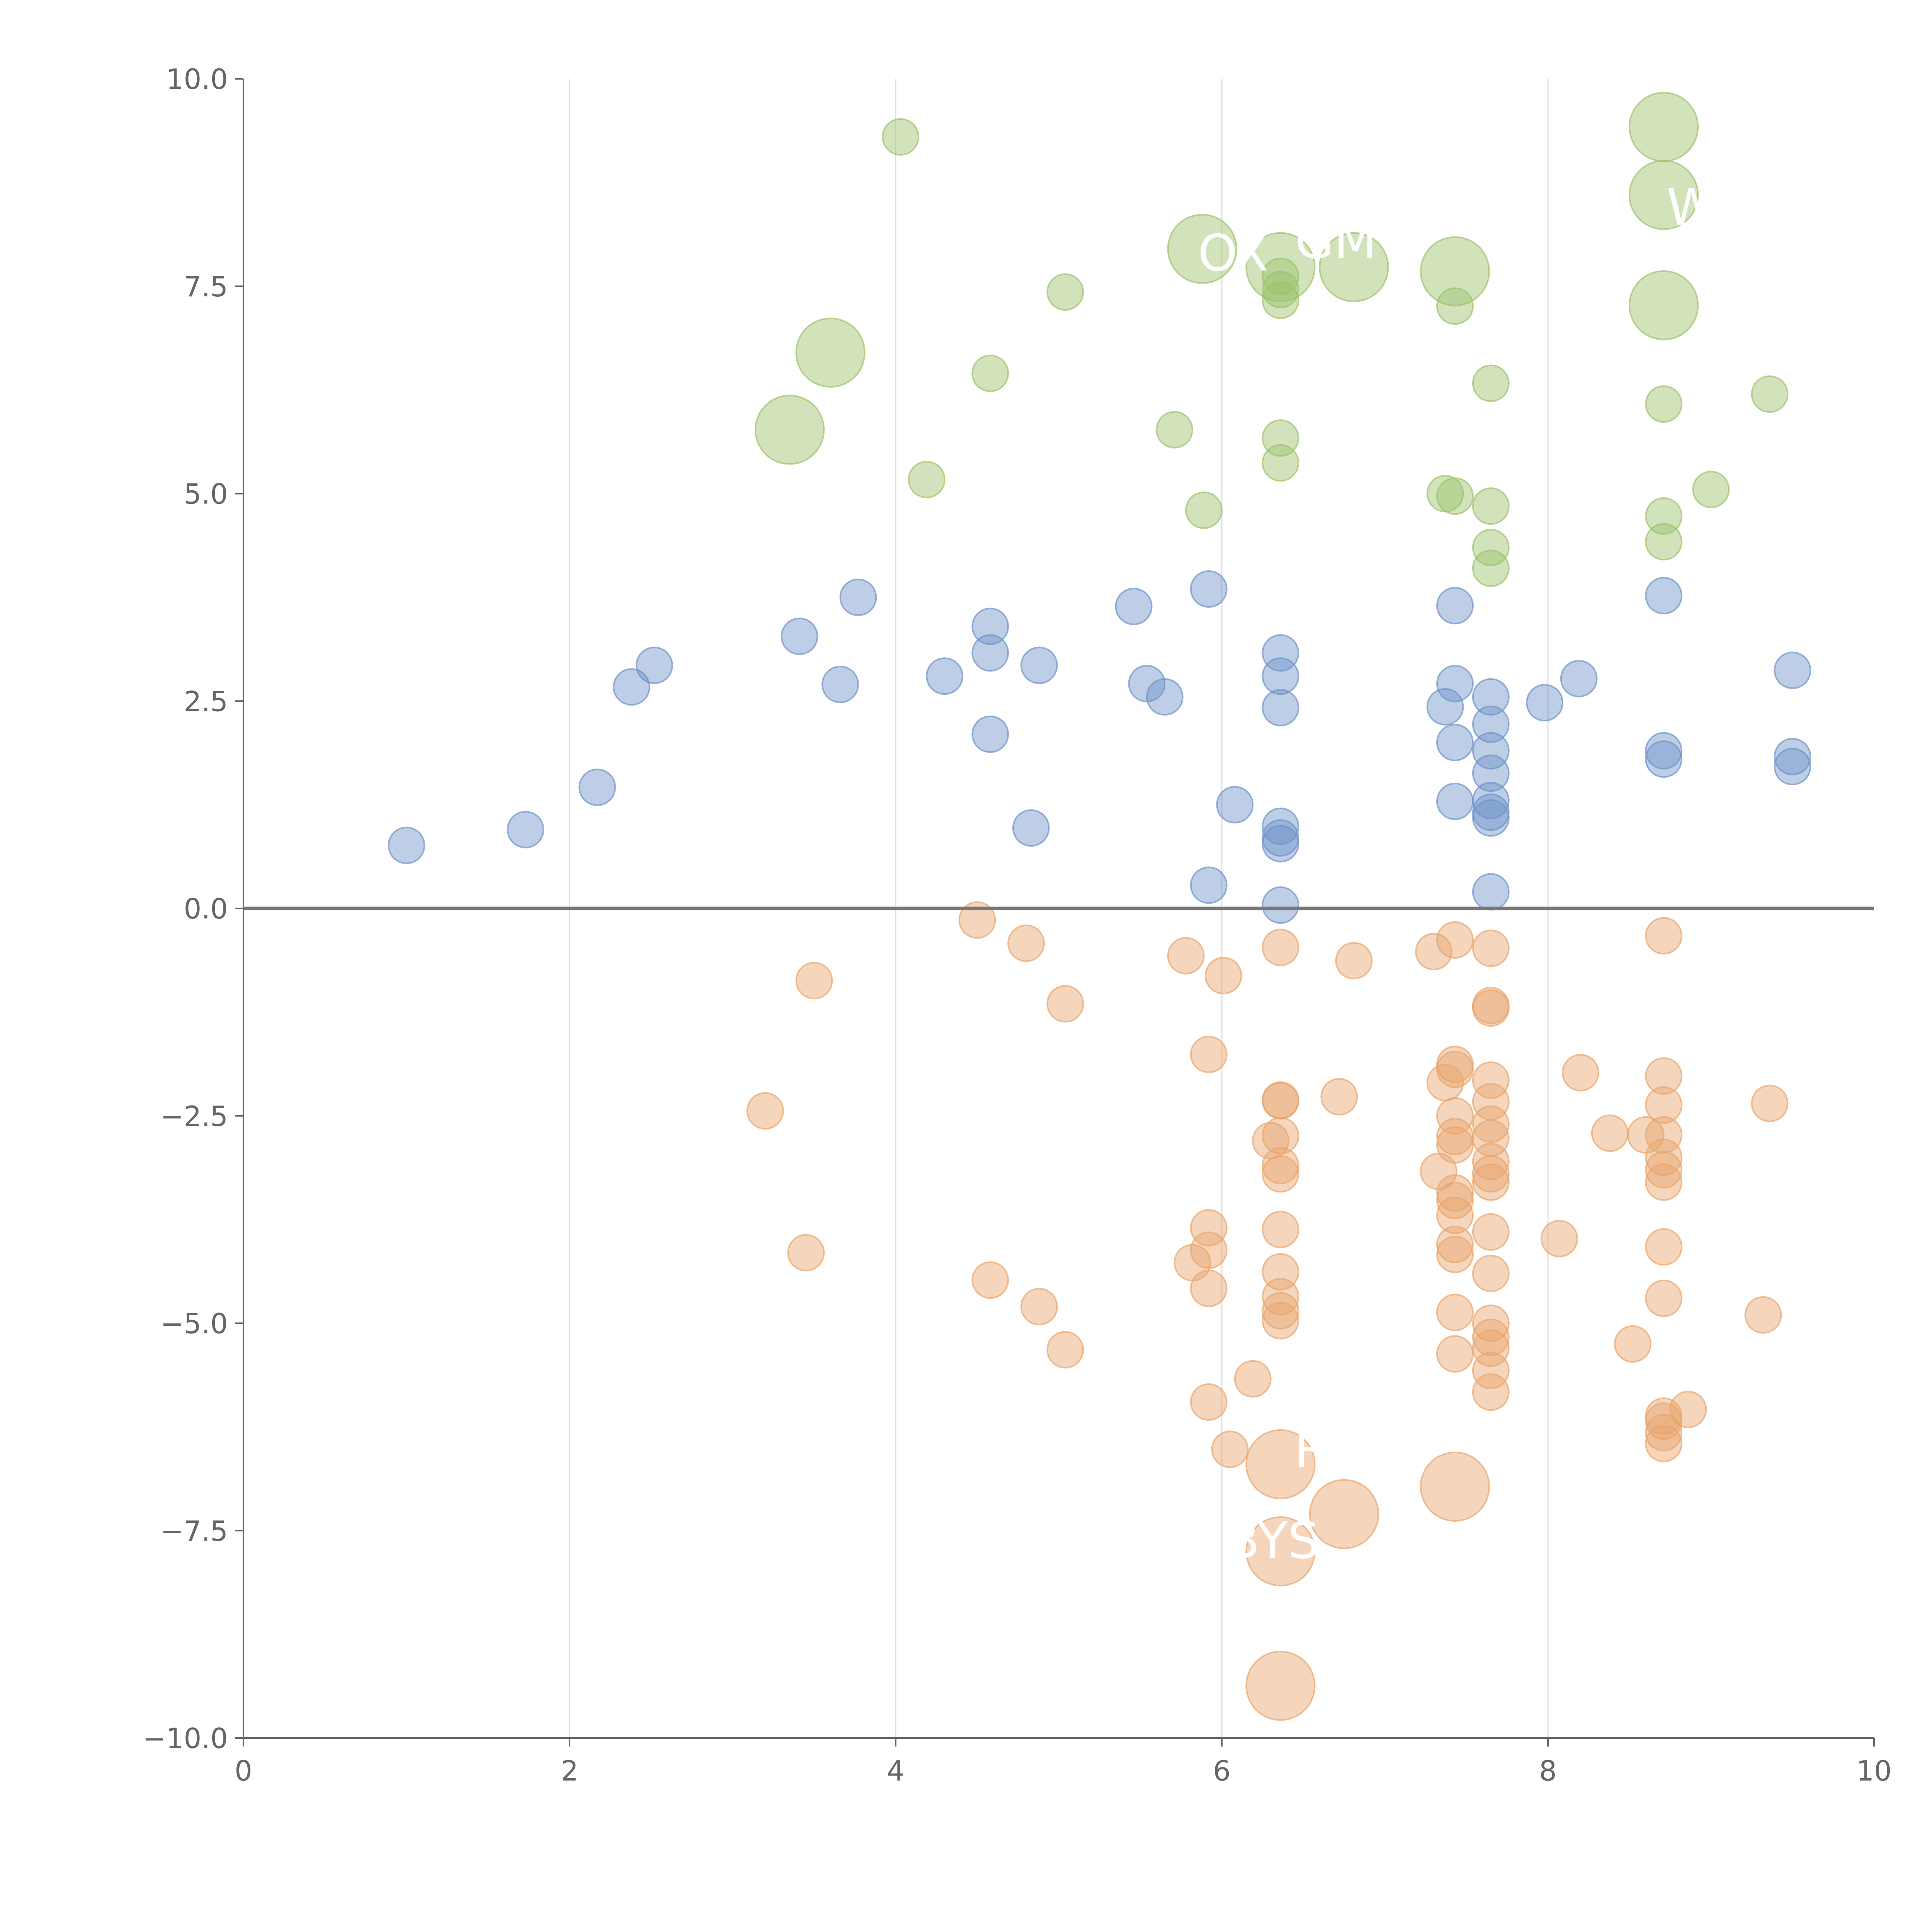 This screenshot has width=1932, height=1932. What do you see at coordinates (194, 1324) in the screenshot?
I see `y-tick-label: −5.0` at bounding box center [194, 1324].